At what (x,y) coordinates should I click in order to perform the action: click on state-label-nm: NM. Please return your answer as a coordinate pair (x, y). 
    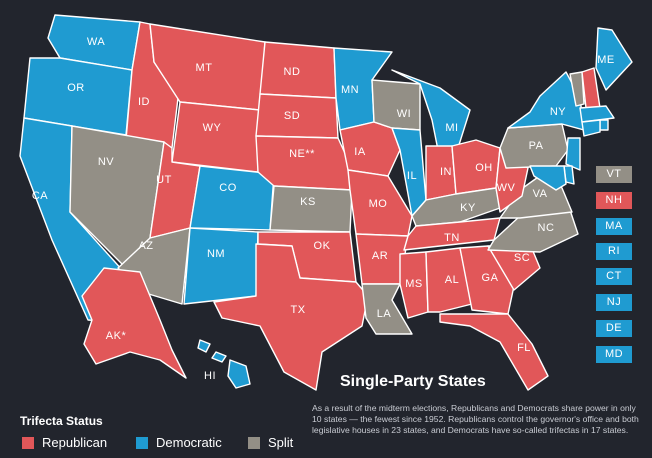
    Looking at the image, I should click on (216, 254).